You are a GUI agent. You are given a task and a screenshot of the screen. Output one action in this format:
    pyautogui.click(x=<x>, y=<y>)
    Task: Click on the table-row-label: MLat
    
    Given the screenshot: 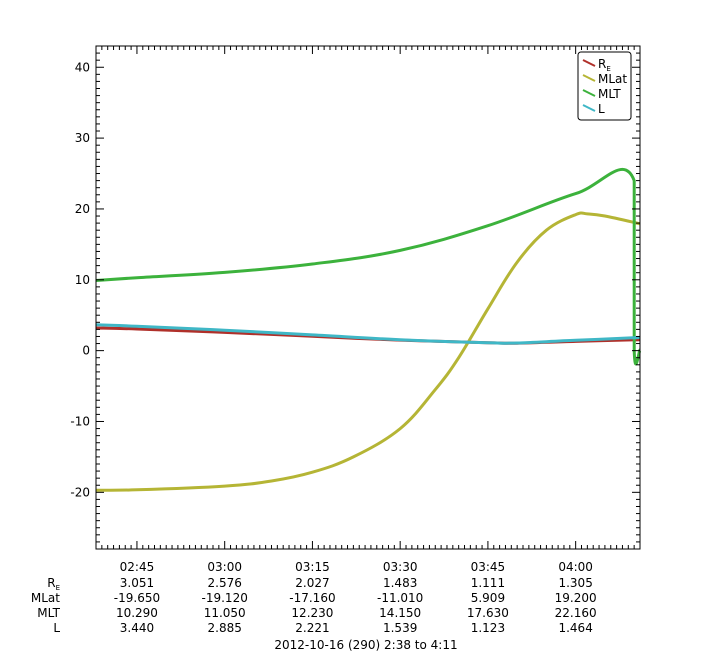 What is the action you would take?
    pyautogui.click(x=45, y=598)
    